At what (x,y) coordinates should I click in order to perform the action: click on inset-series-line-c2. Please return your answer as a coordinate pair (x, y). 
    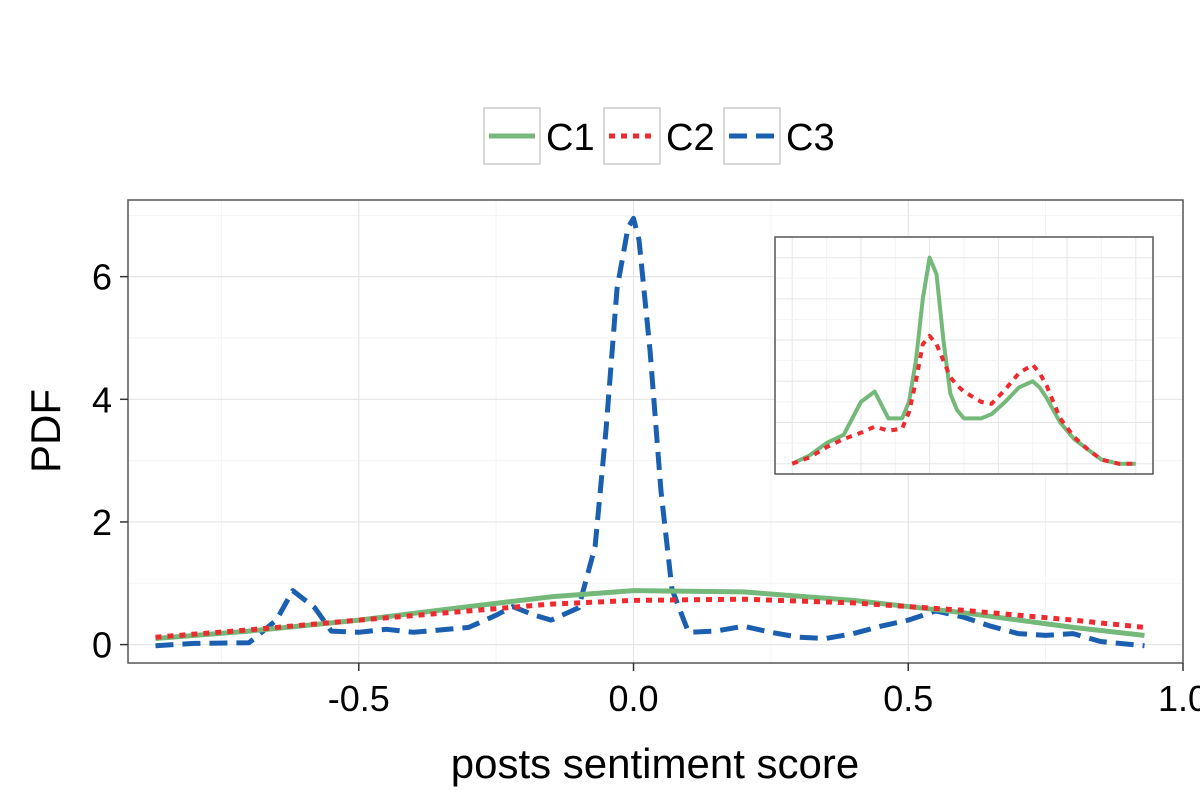
    Looking at the image, I should click on (963, 399).